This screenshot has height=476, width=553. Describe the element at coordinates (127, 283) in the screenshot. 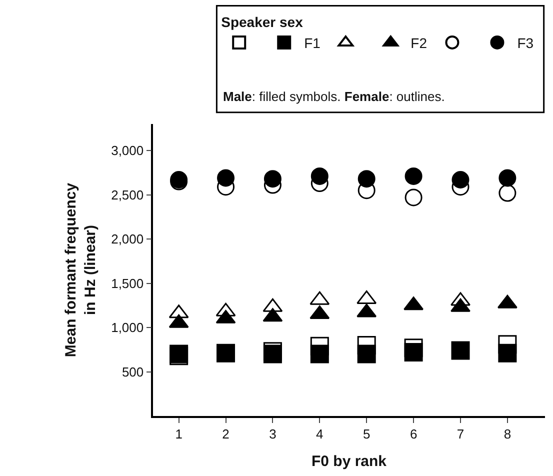

I see `y-tick-label: 1,500` at that location.